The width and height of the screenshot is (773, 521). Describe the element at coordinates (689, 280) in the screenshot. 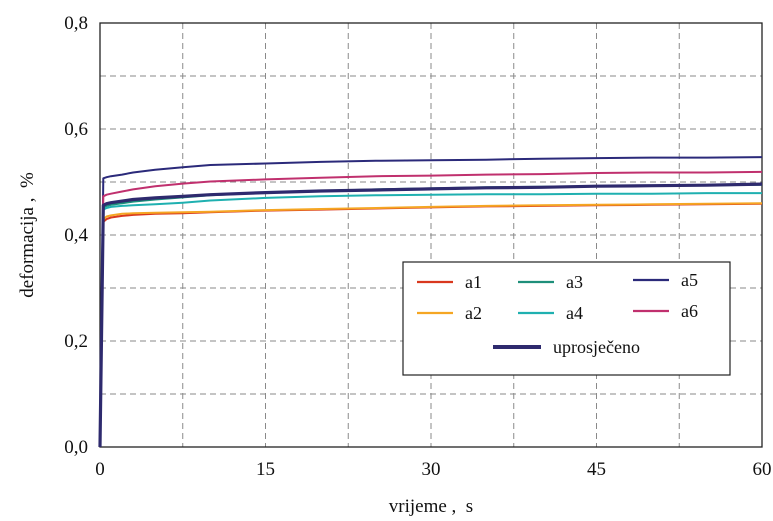

I see `legend-label-5: a5` at that location.